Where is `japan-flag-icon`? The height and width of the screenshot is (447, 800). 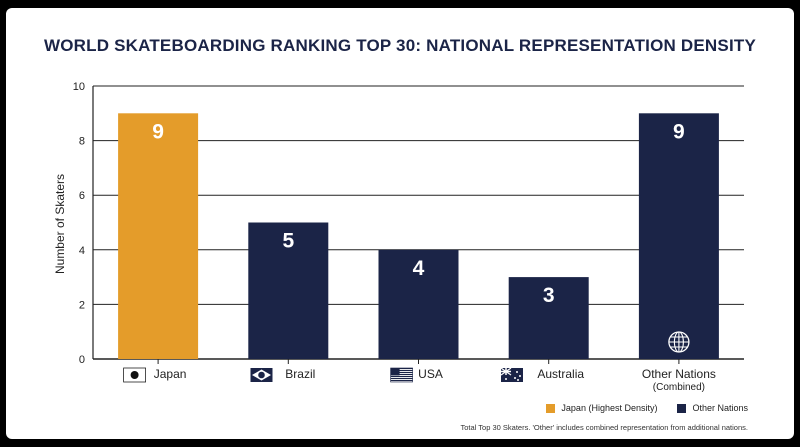
japan-flag-icon is located at coordinates (134, 375).